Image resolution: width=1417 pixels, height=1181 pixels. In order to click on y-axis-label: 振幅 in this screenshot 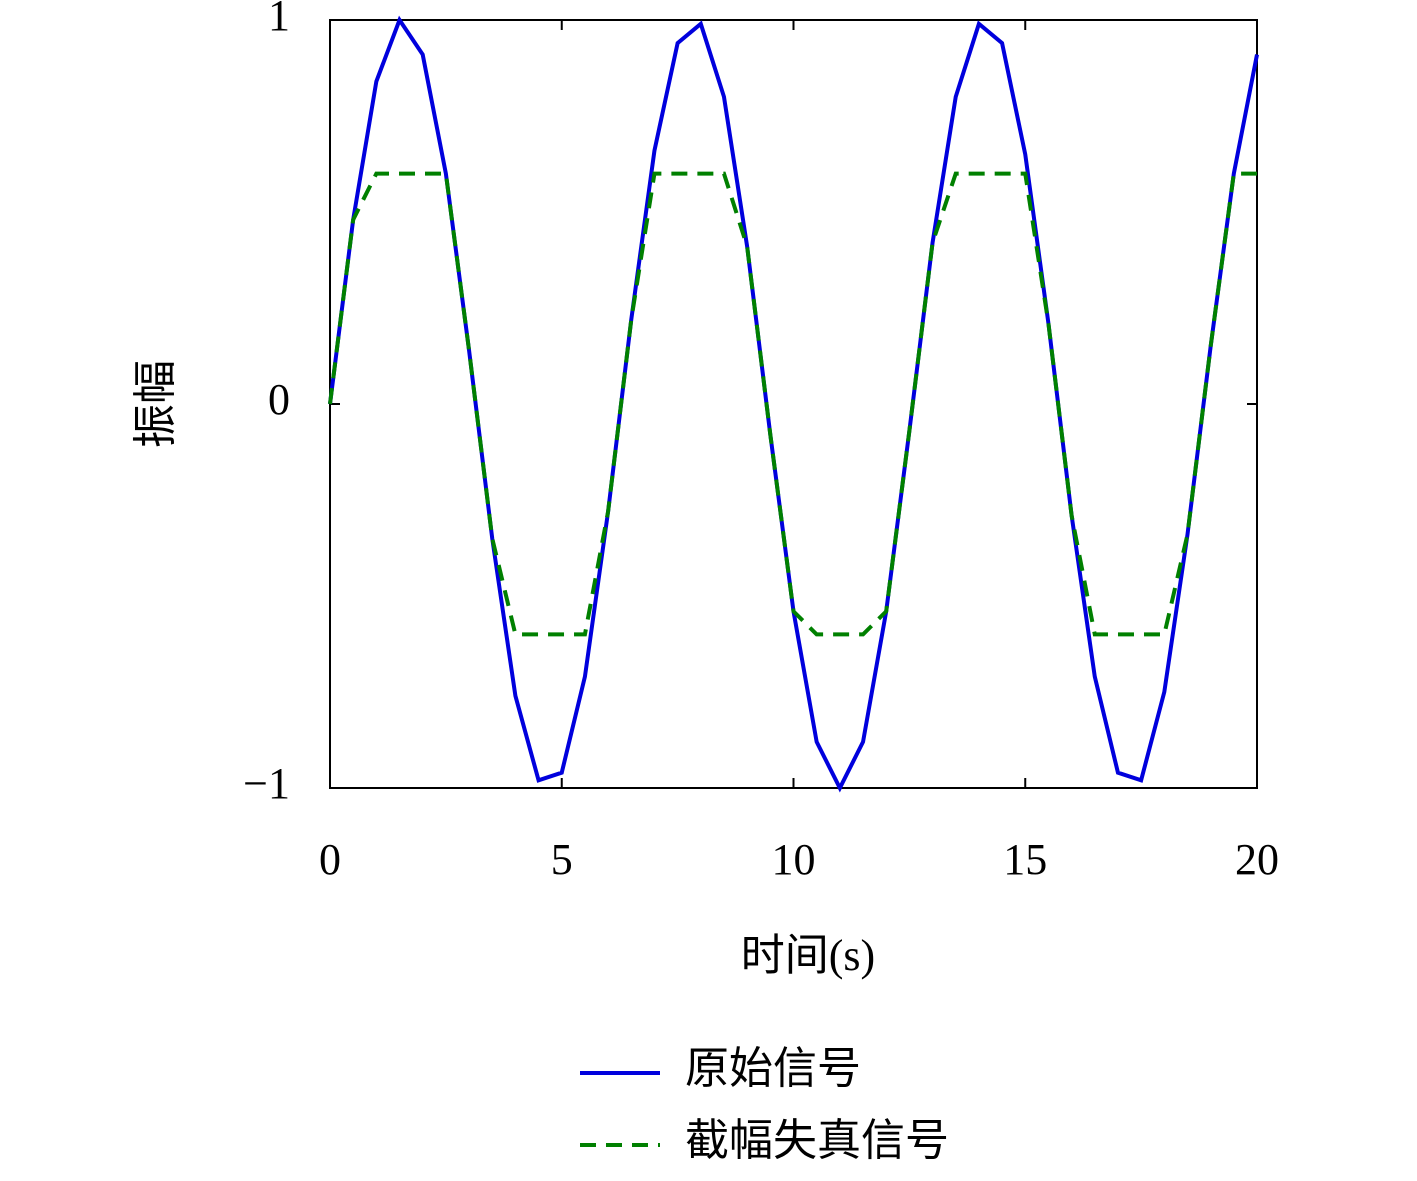, I will do `click(155, 404)`.